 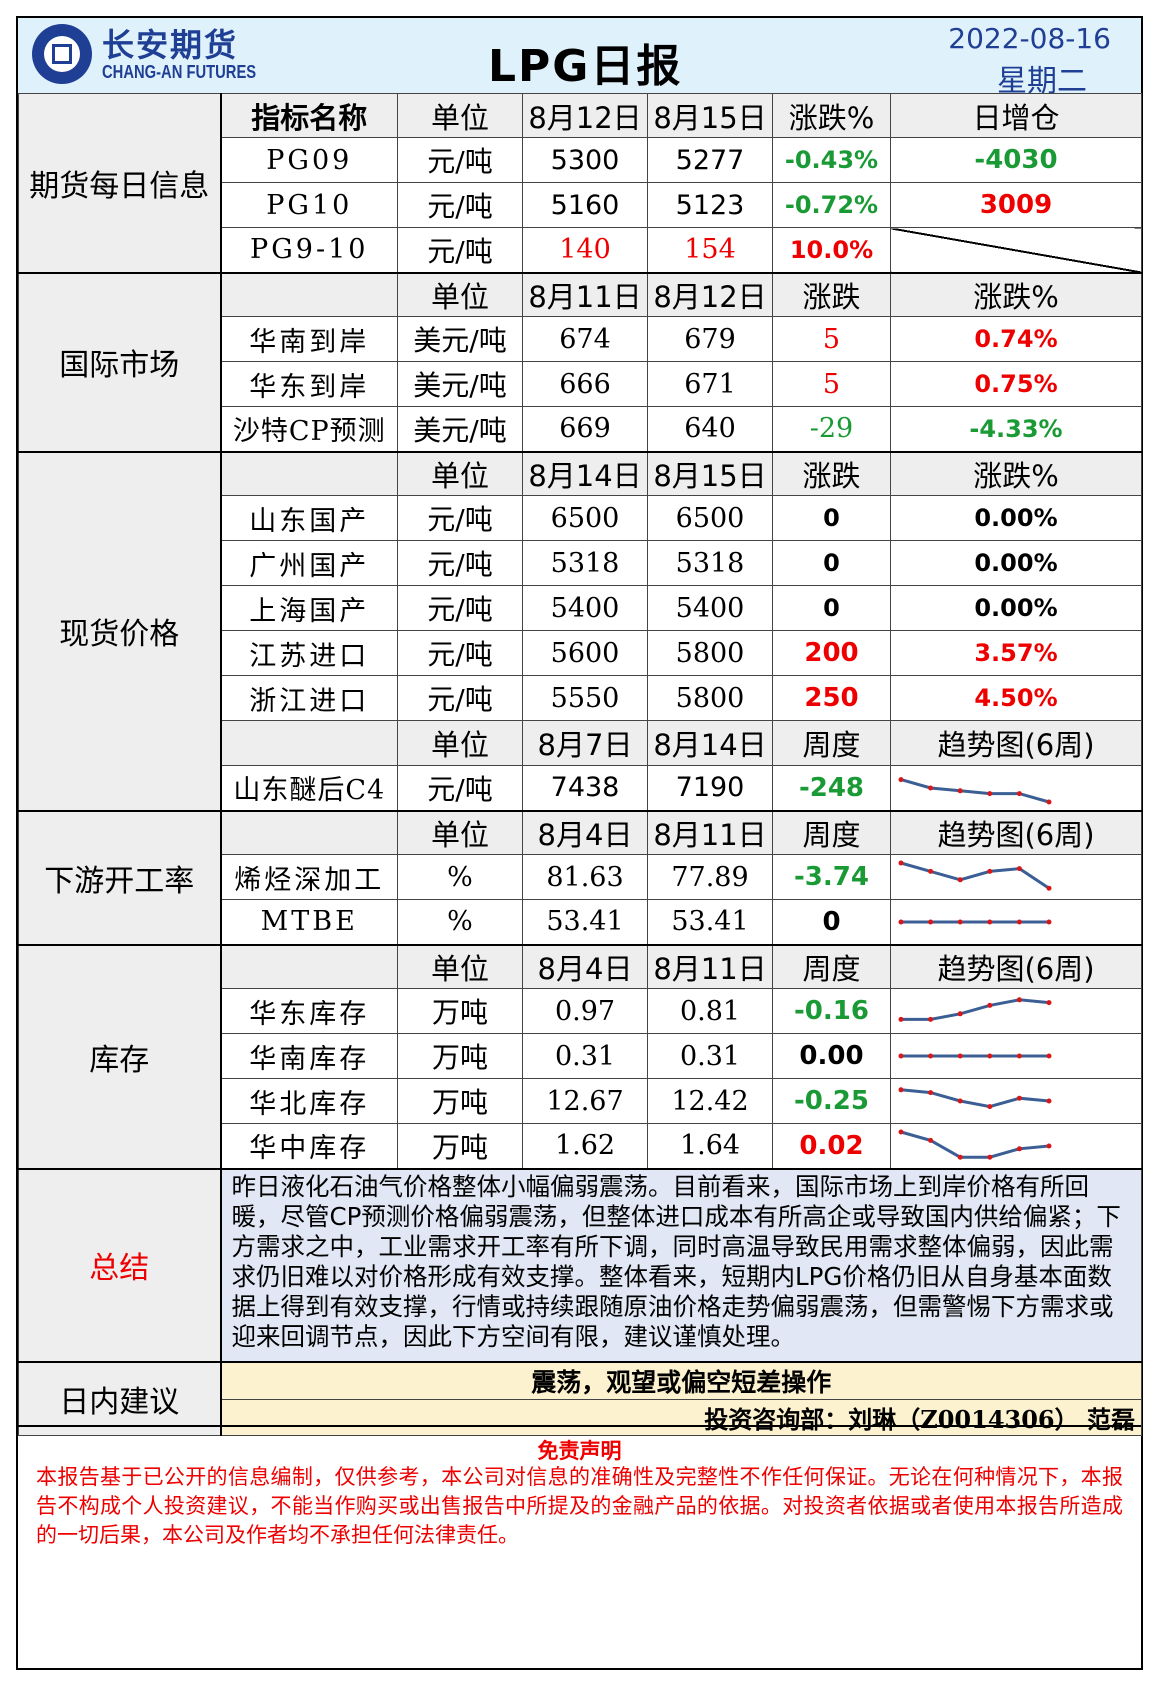 What do you see at coordinates (831, 429) in the screenshot?
I see `cell-change: -29` at bounding box center [831, 429].